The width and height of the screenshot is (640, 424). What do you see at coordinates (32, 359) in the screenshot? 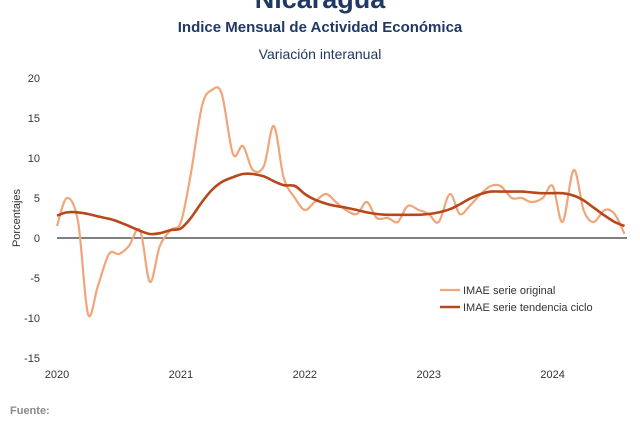
I see `y-tick-label: -15` at bounding box center [32, 359].